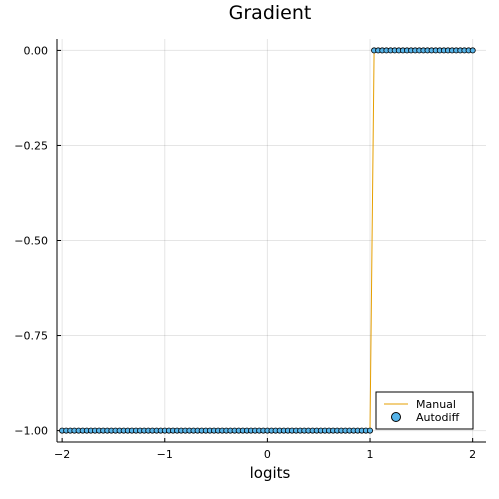 The image size is (499, 499). What do you see at coordinates (436, 404) in the screenshot?
I see `legend-label-manual: Manual` at bounding box center [436, 404].